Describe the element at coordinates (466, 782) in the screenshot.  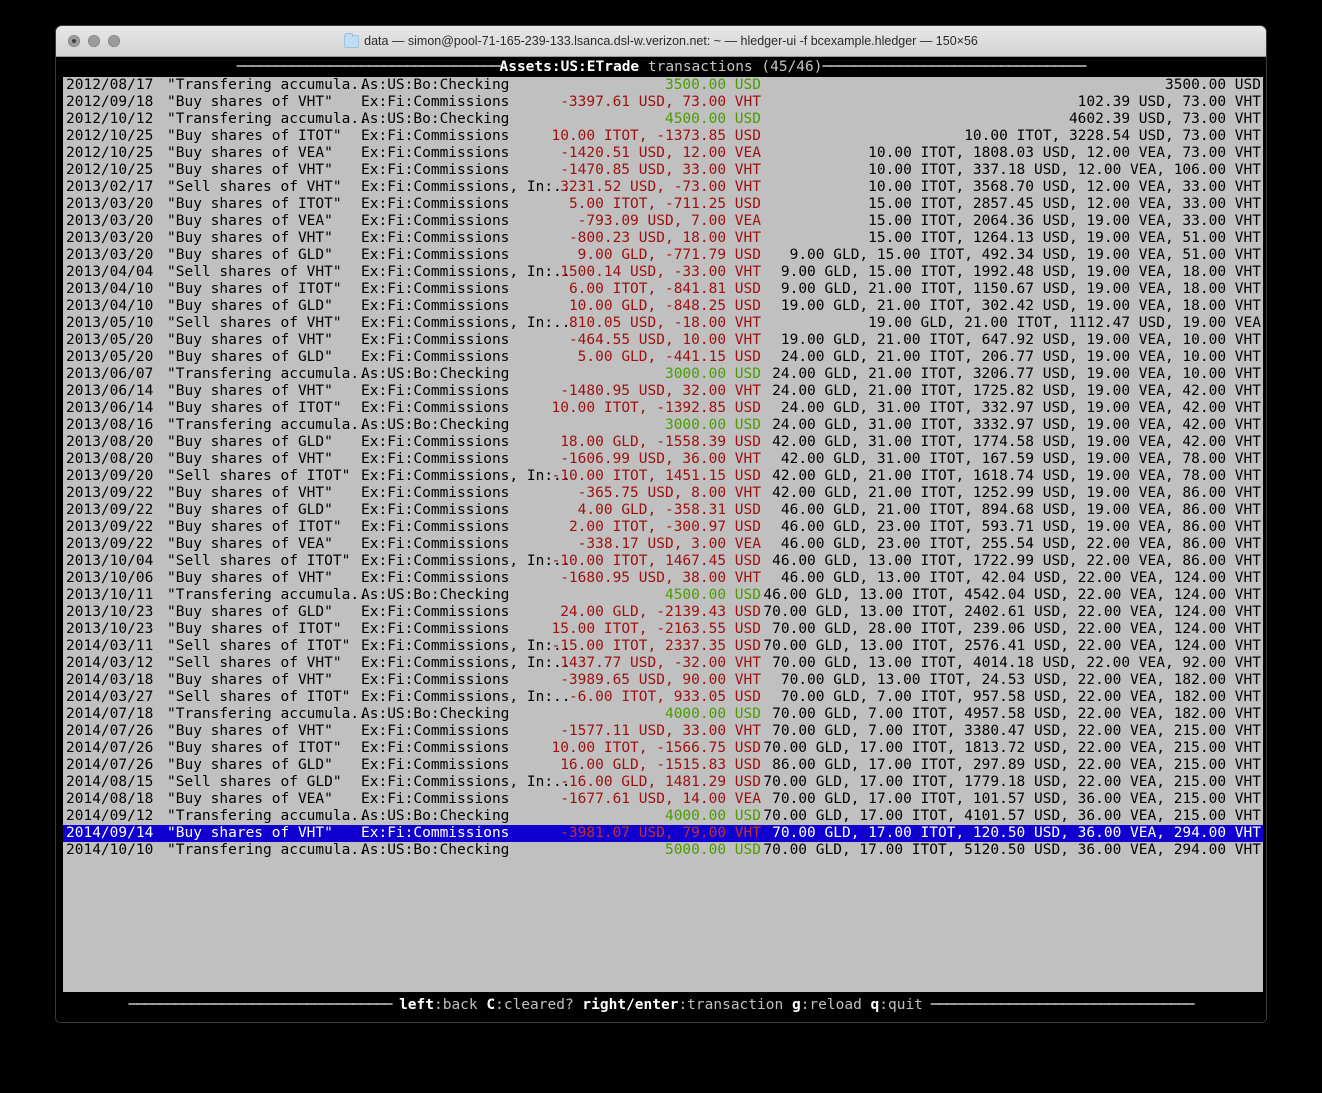
I see `row-account: Ex:Fi:Commissions, In:..` at that location.